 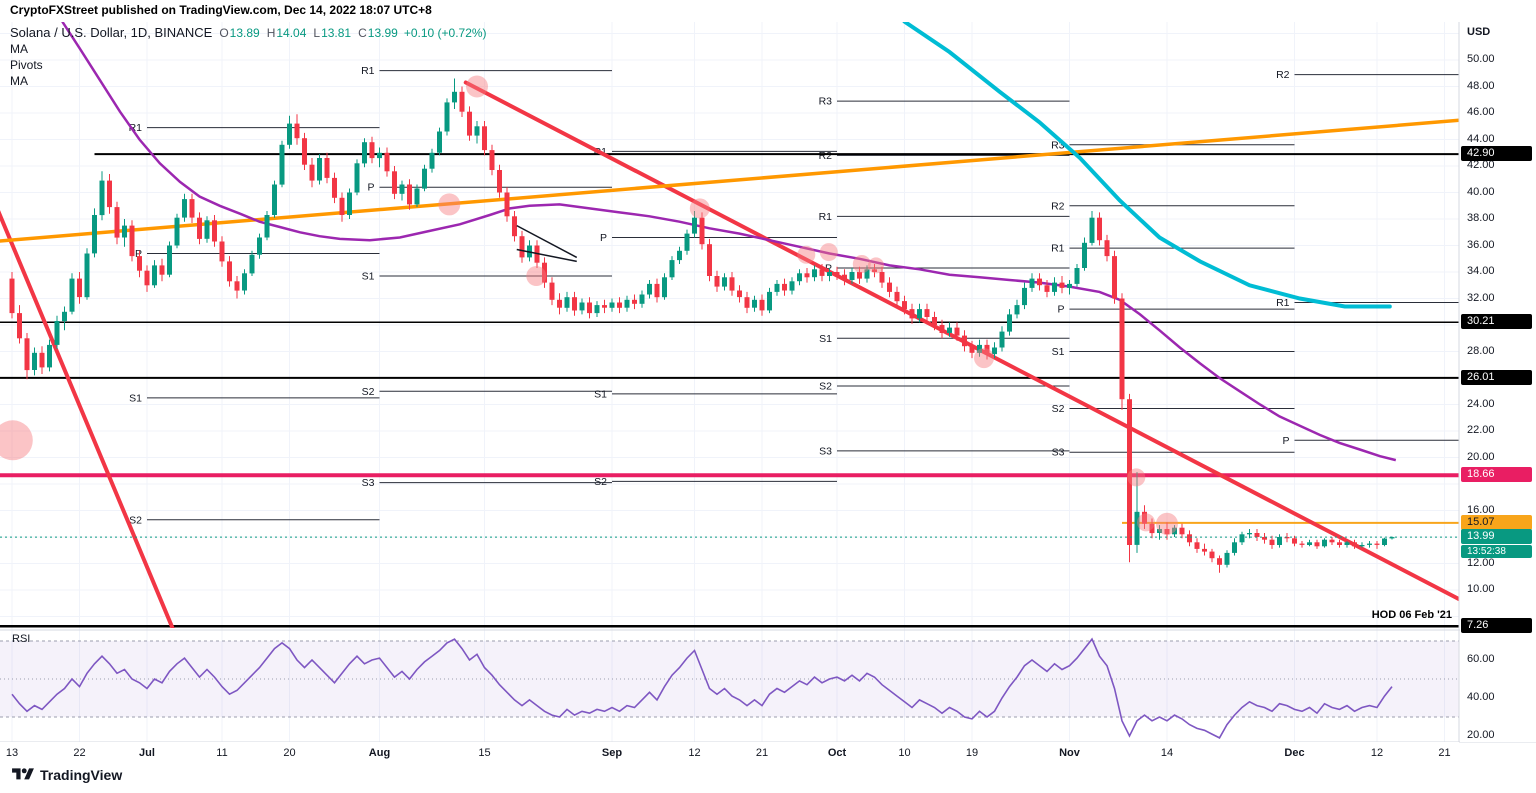 What do you see at coordinates (1481, 59) in the screenshot?
I see `price-tick: 50.00` at bounding box center [1481, 59].